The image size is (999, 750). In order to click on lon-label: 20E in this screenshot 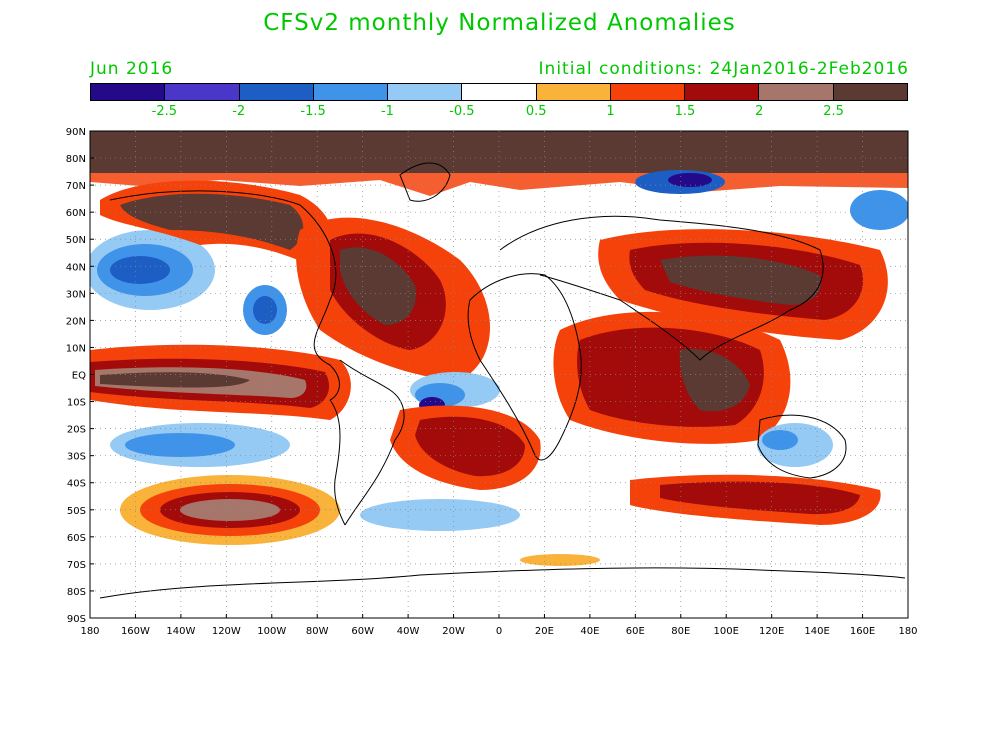, I will do `click(544, 631)`.